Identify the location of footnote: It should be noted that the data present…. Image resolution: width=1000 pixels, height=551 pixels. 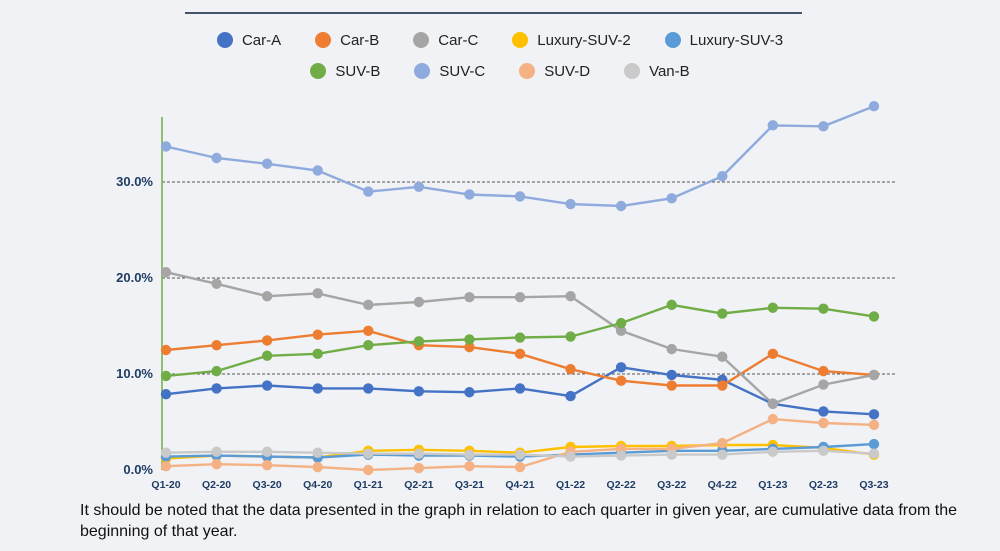
(519, 521).